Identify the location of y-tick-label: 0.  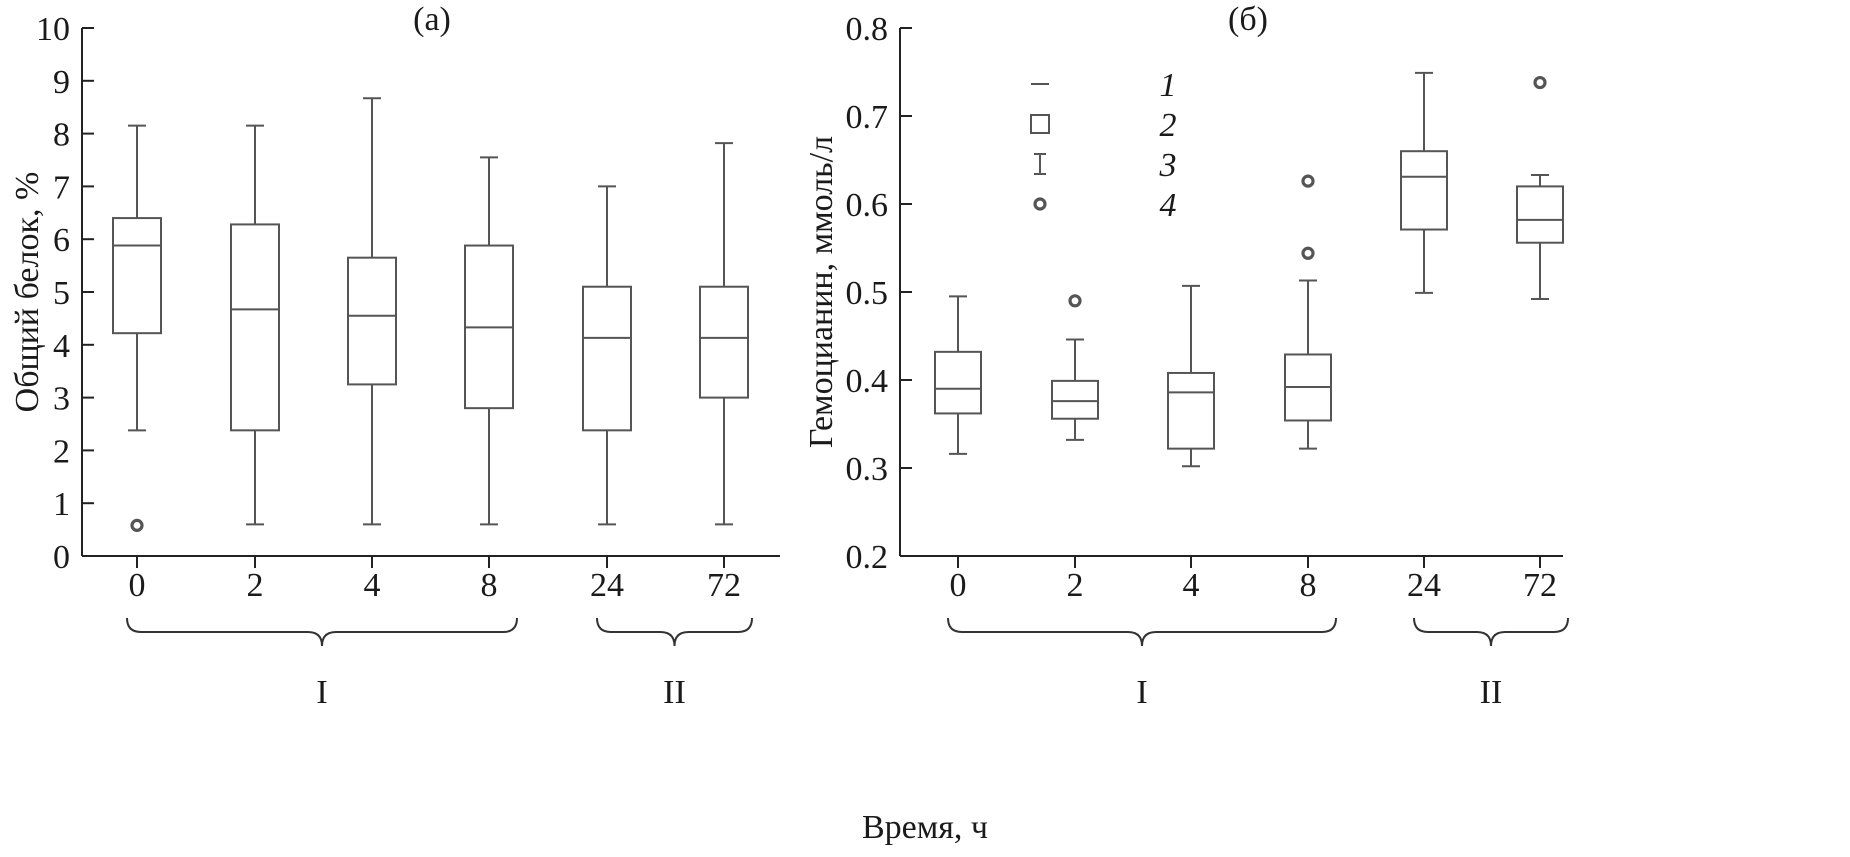
(61, 557).